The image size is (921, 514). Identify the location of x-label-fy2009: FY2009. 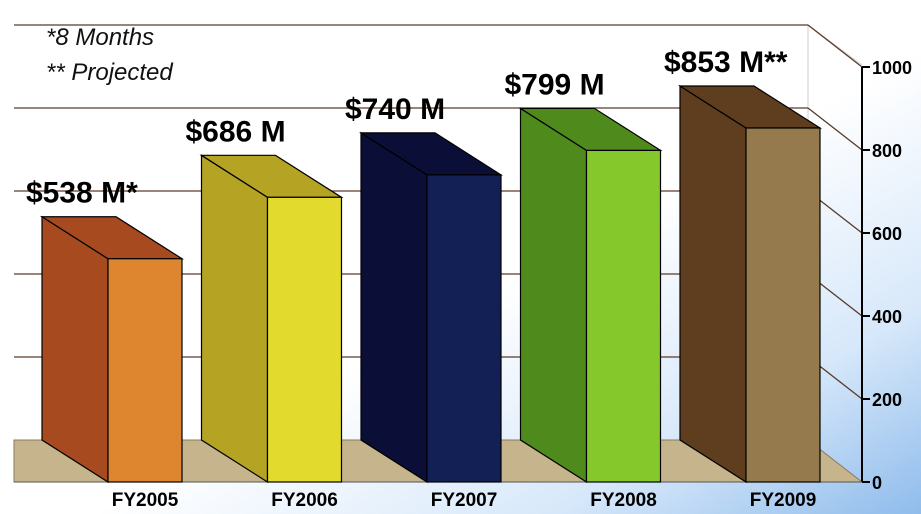
(783, 500).